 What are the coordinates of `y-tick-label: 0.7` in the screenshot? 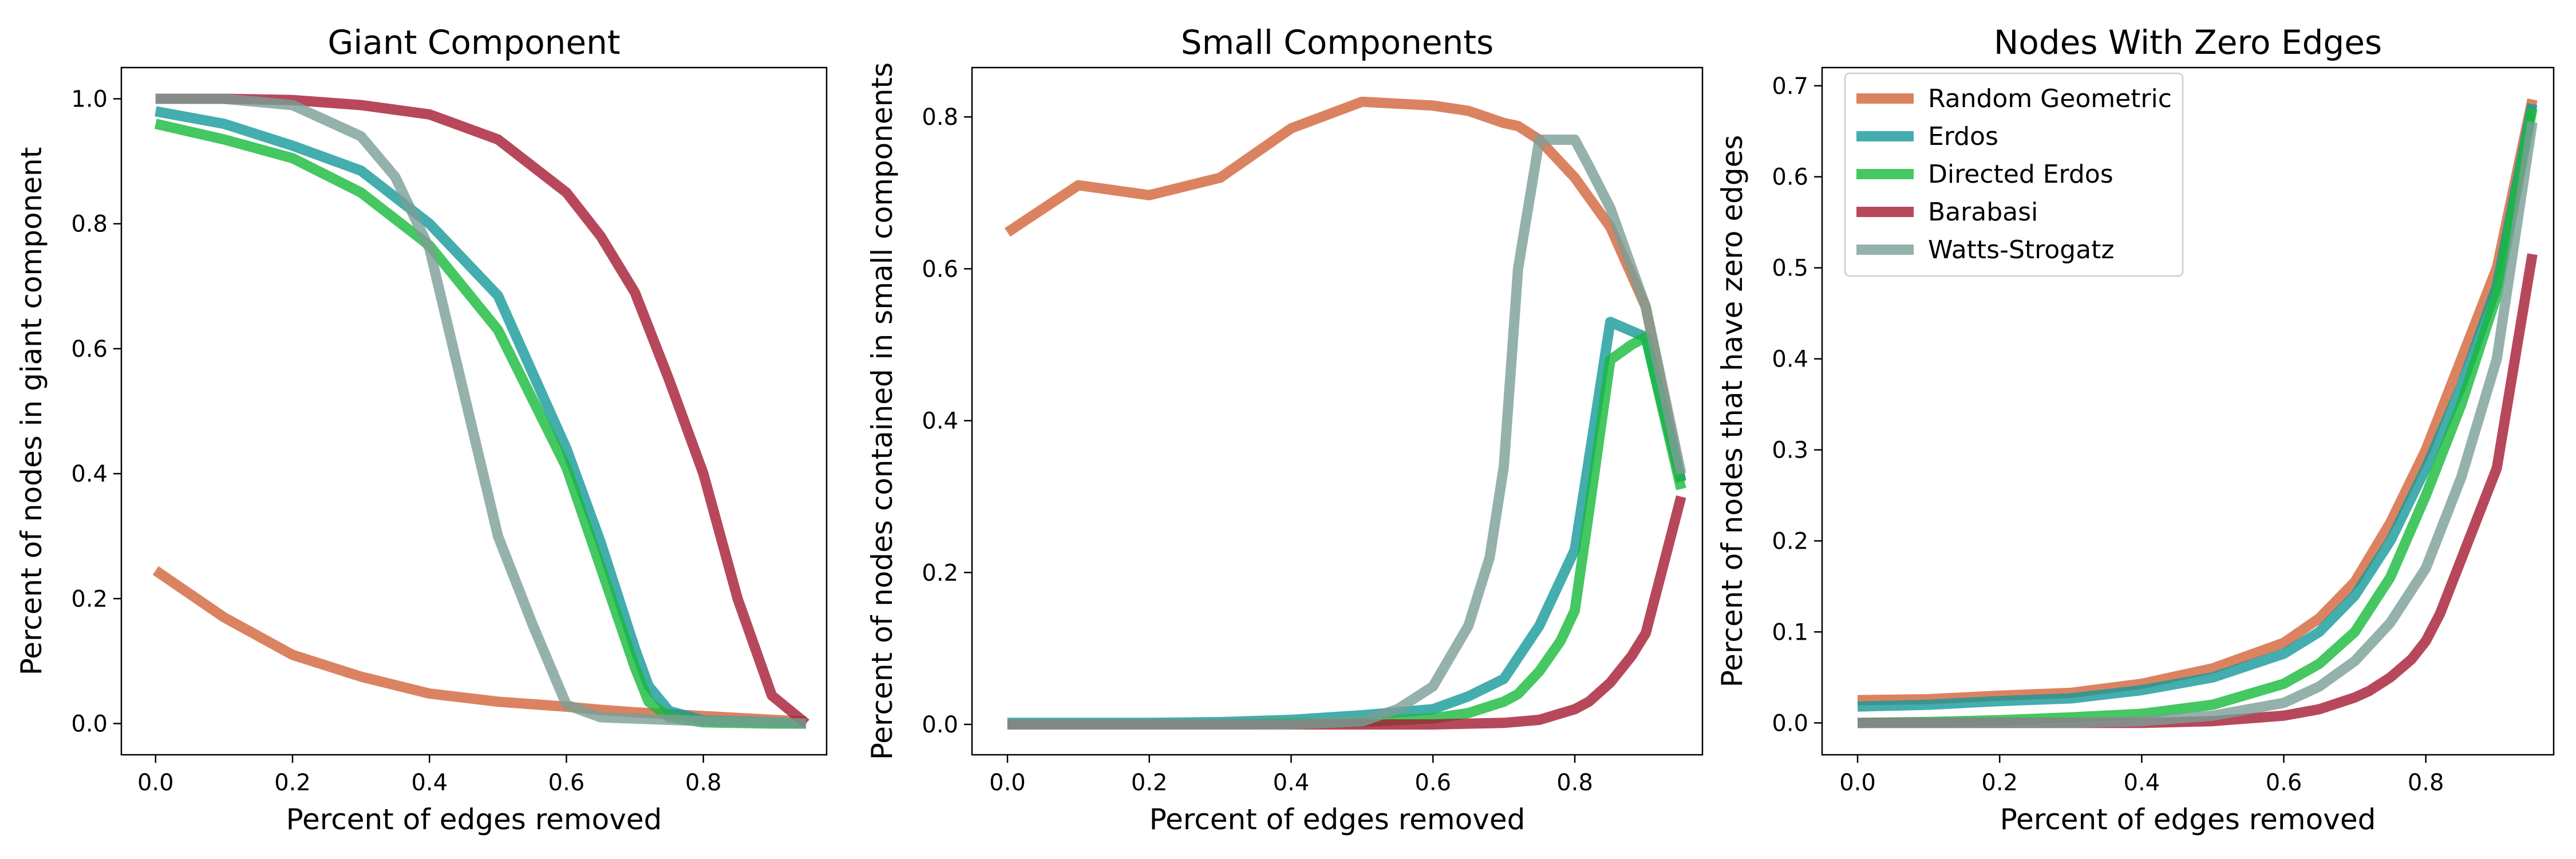 It's located at (1790, 86).